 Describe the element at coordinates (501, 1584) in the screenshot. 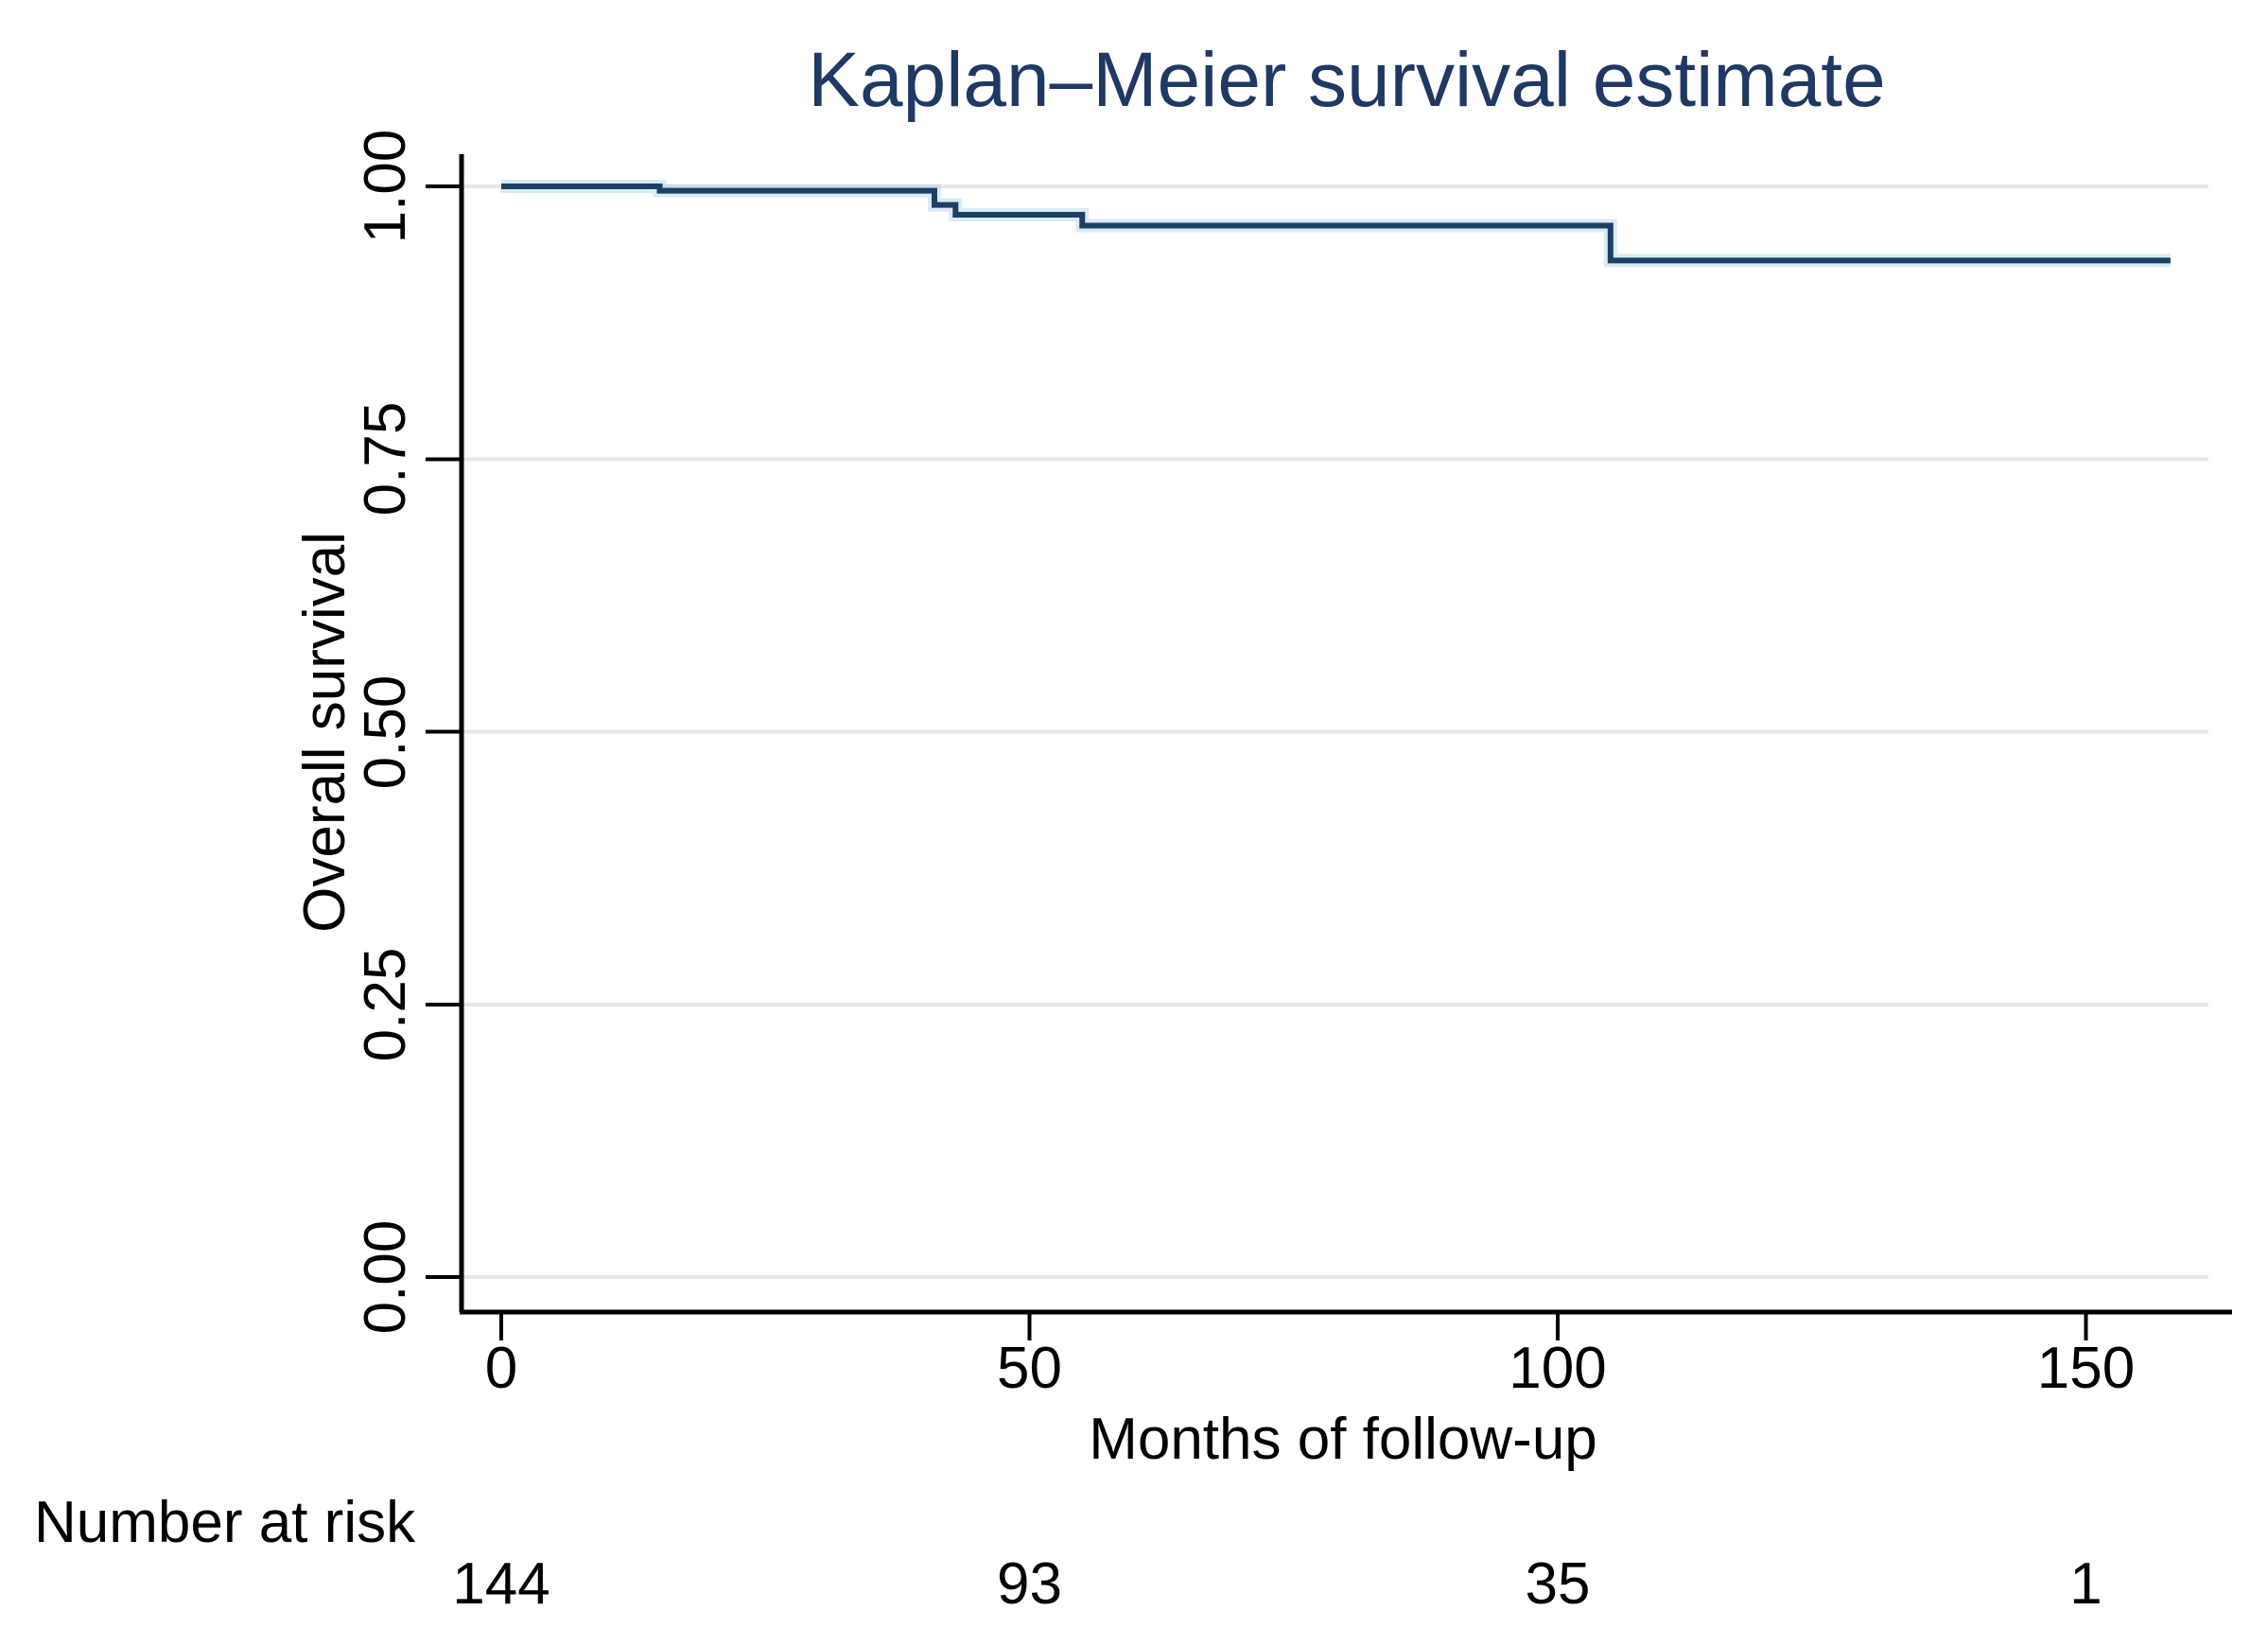

I see `risk-count: 144` at that location.